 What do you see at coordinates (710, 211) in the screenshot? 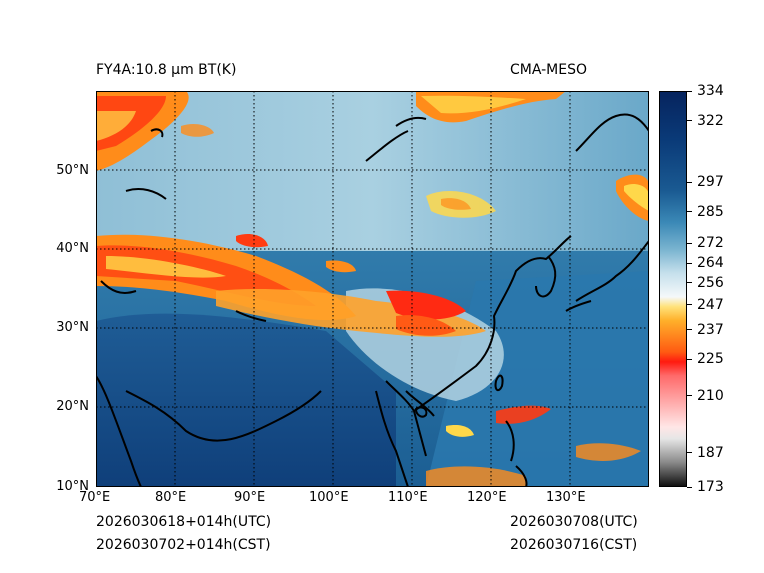
I see `colorbar-tick-label: 285` at bounding box center [710, 211].